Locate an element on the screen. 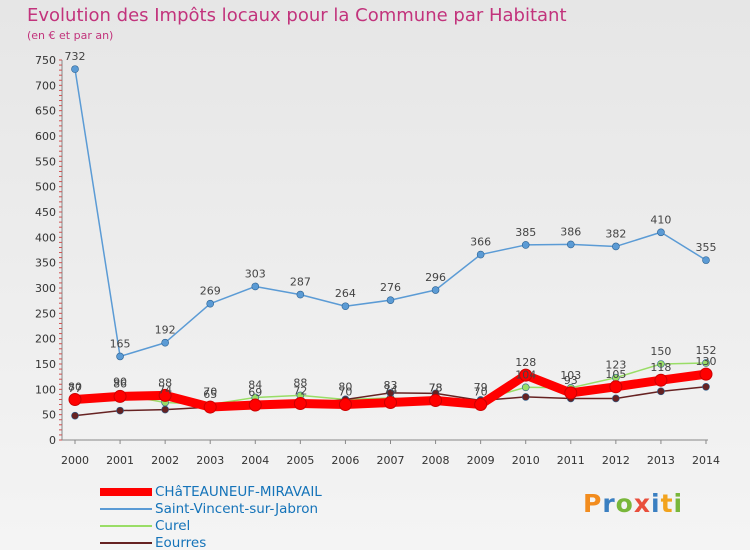 The image size is (750, 552). x-tick-label: 2003 is located at coordinates (210, 460).